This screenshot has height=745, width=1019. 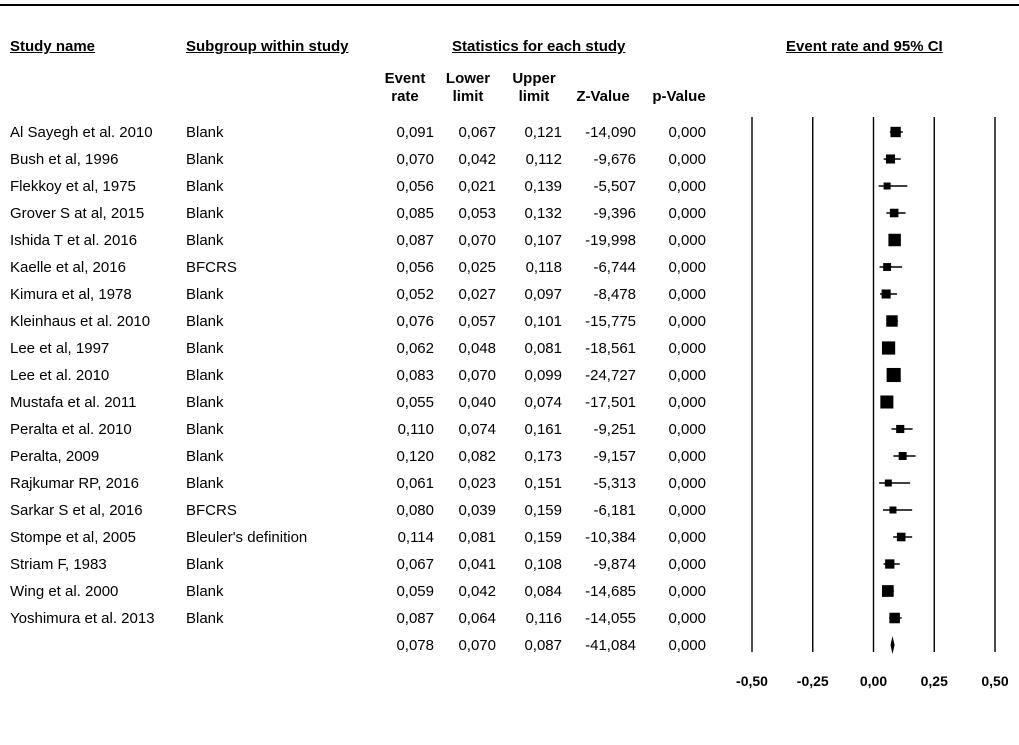 What do you see at coordinates (610, 402) in the screenshot?
I see `cell-z: -17,501` at bounding box center [610, 402].